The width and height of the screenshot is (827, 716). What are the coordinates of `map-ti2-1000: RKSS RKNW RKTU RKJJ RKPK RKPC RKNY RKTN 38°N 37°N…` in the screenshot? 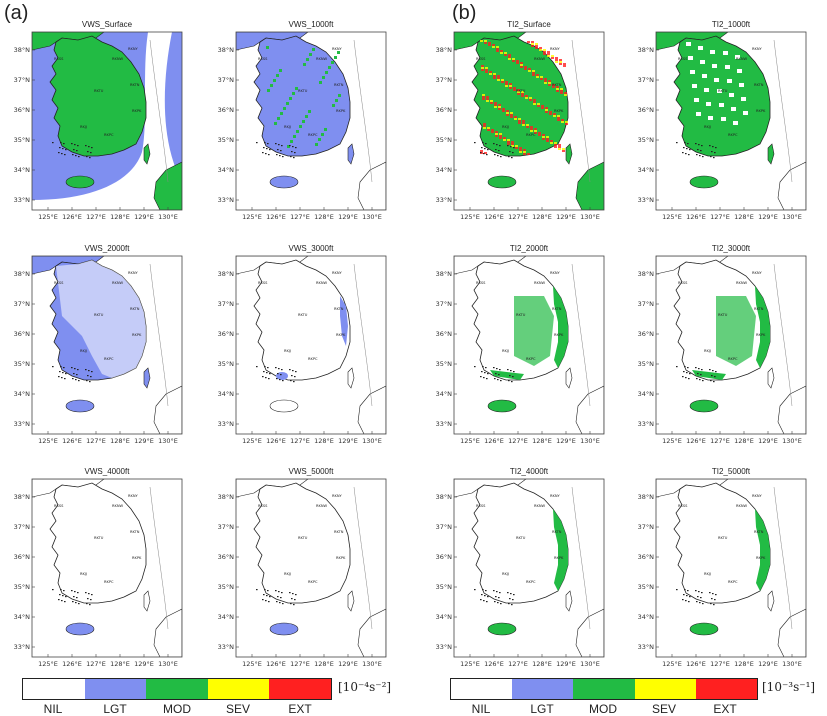 It's located at (722, 126).